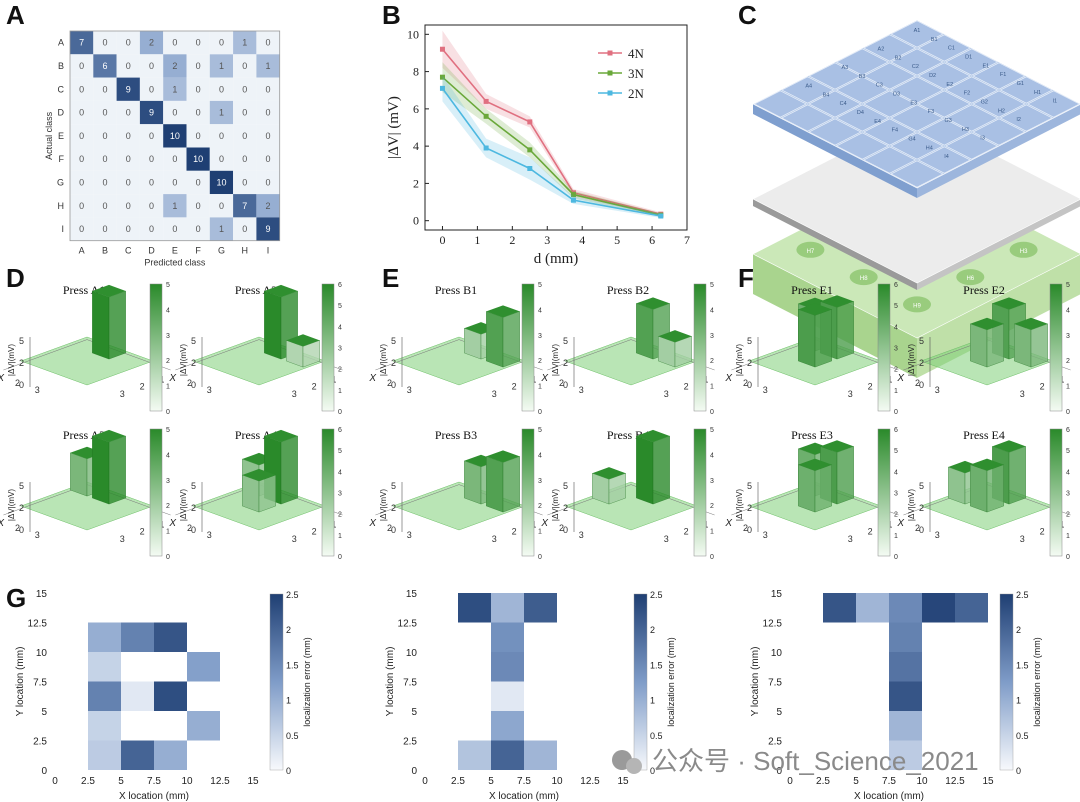 This screenshot has height=802, width=1080. What do you see at coordinates (268, 66) in the screenshot?
I see `cm-cell-value: 1` at bounding box center [268, 66].